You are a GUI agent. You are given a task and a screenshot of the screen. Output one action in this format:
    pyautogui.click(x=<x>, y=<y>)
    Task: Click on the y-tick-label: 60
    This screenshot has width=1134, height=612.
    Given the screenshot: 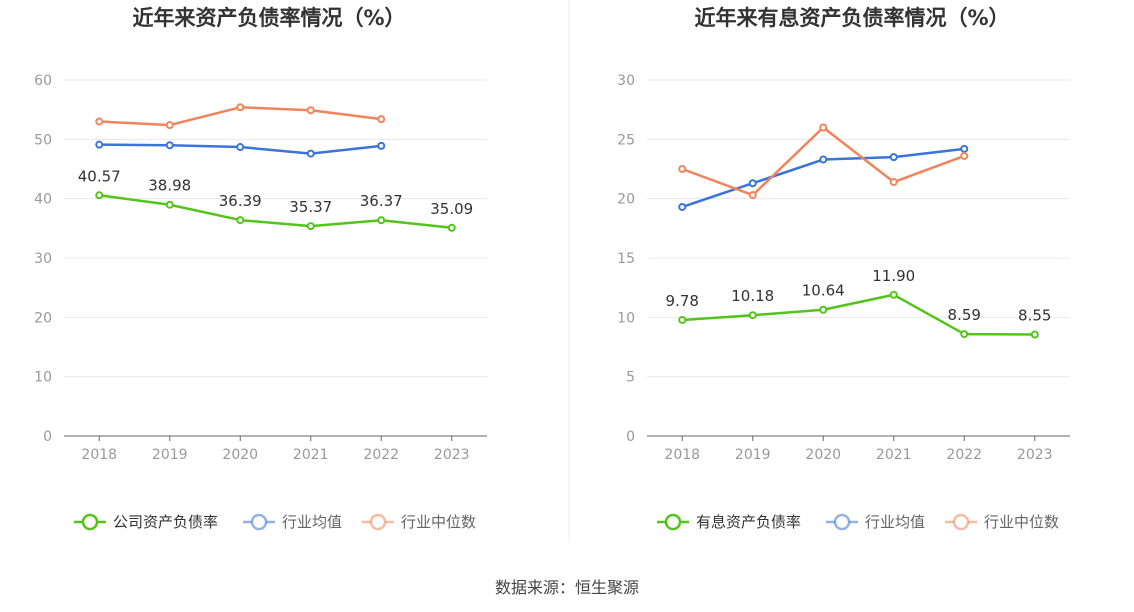 What is the action you would take?
    pyautogui.click(x=43, y=81)
    